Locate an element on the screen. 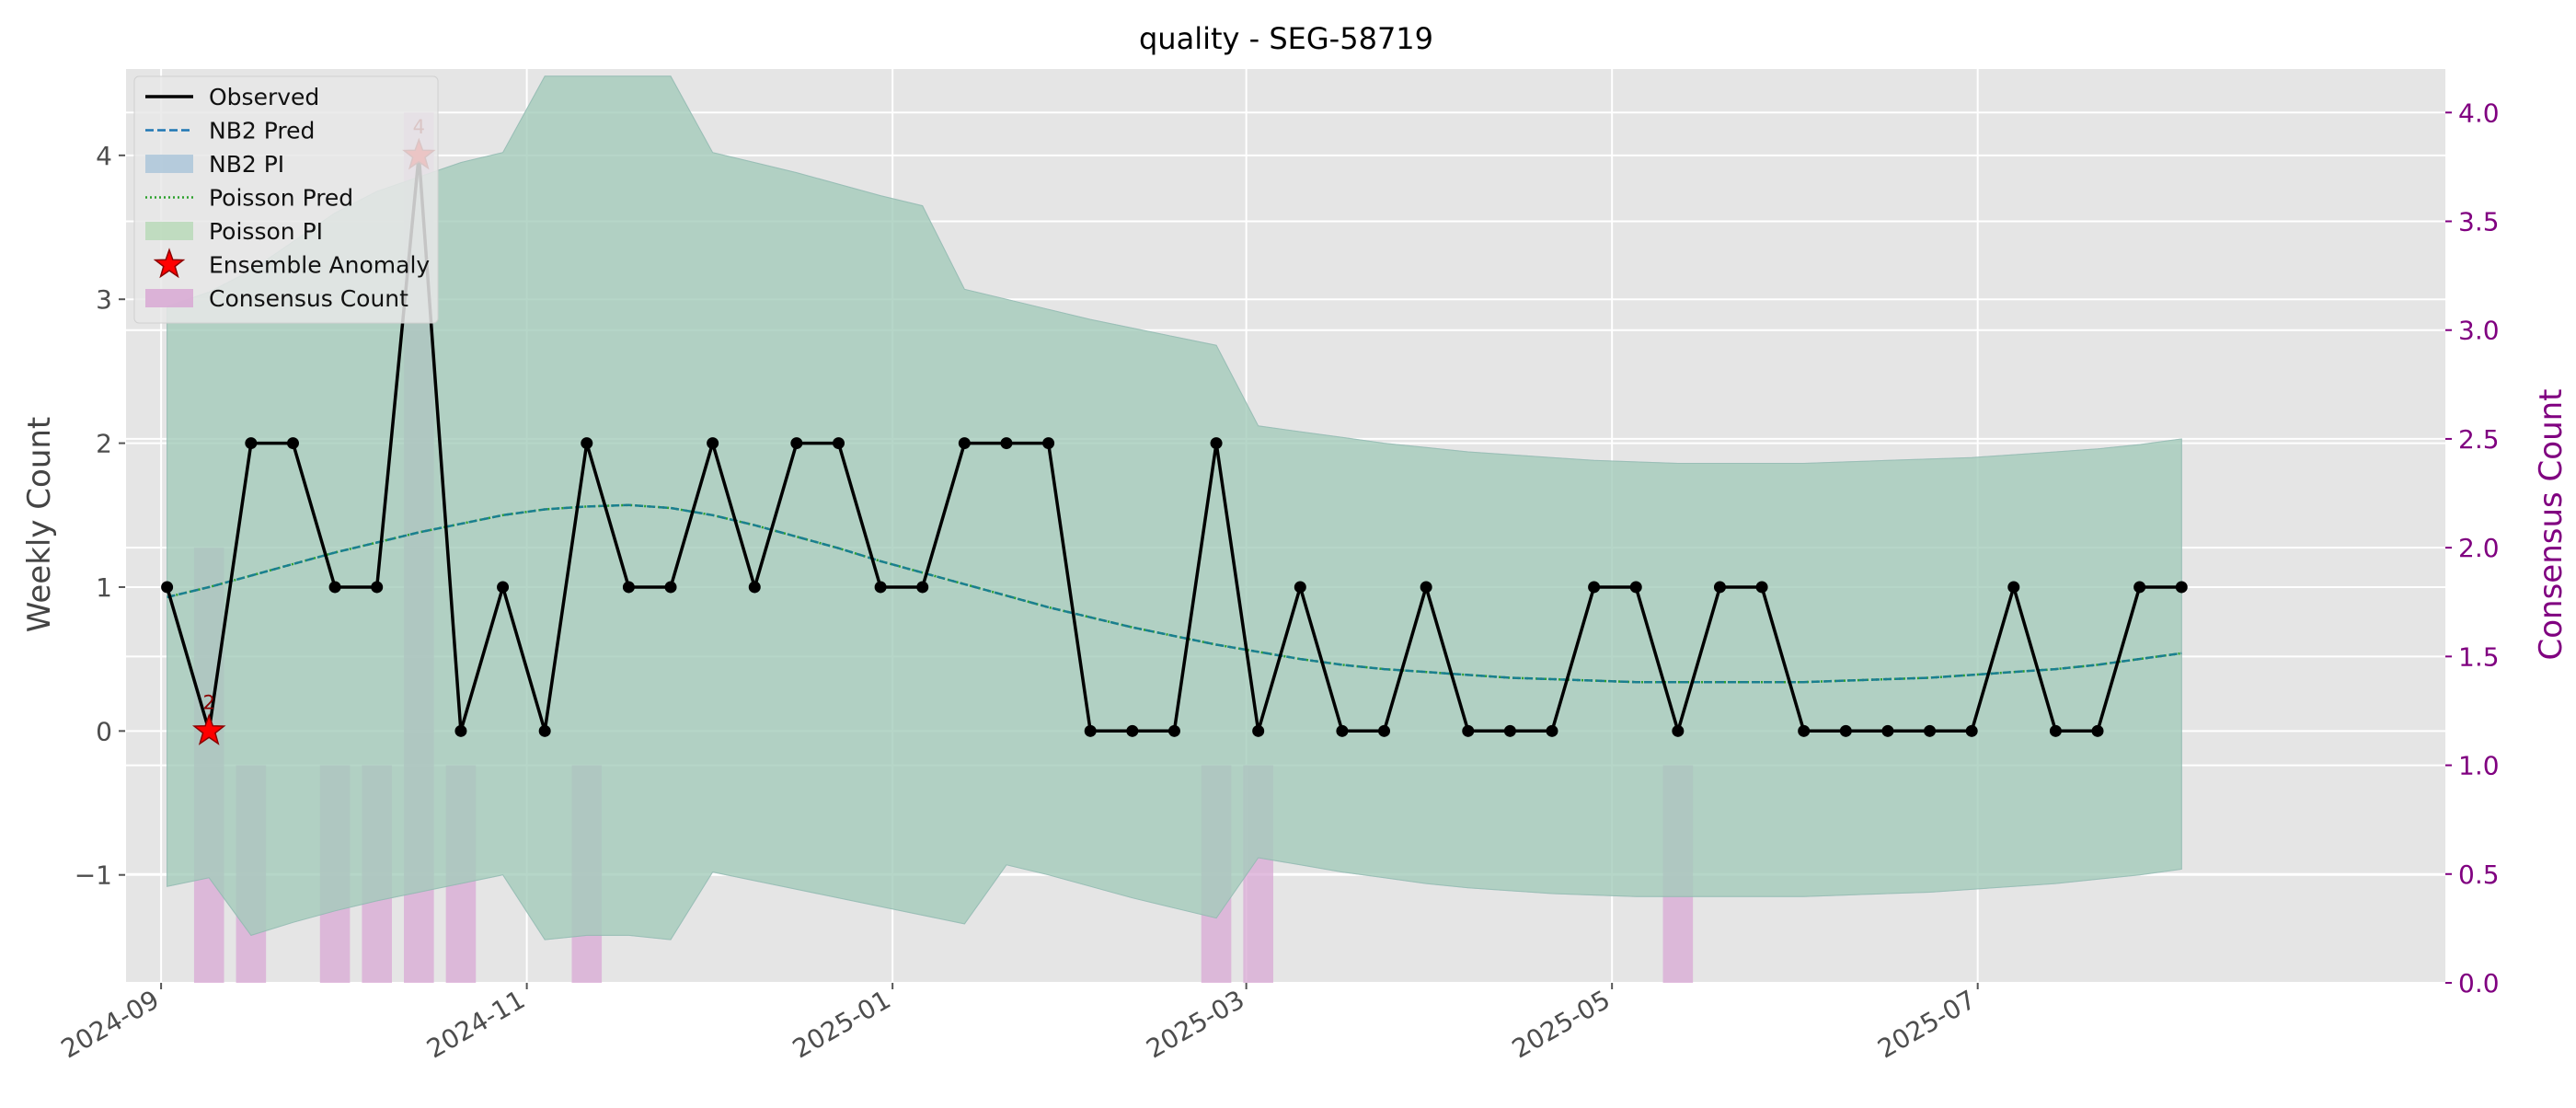 Image resolution: width=2576 pixels, height=1108 pixels. y2-tick-label: 0.5 is located at coordinates (2479, 875).